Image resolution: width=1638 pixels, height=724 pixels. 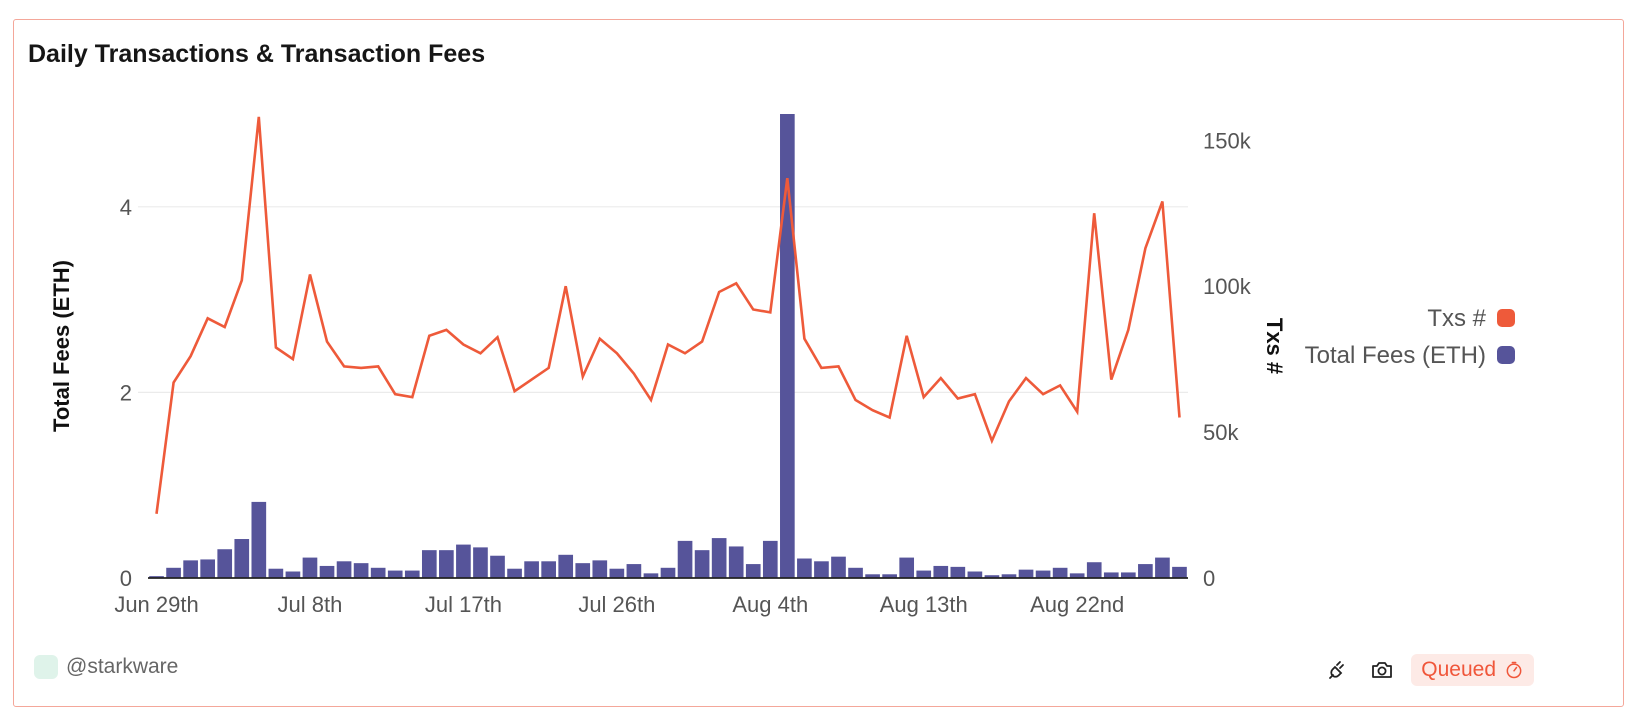 What do you see at coordinates (1395, 355) in the screenshot?
I see `legend-label: Total Fees (ETH)` at bounding box center [1395, 355].